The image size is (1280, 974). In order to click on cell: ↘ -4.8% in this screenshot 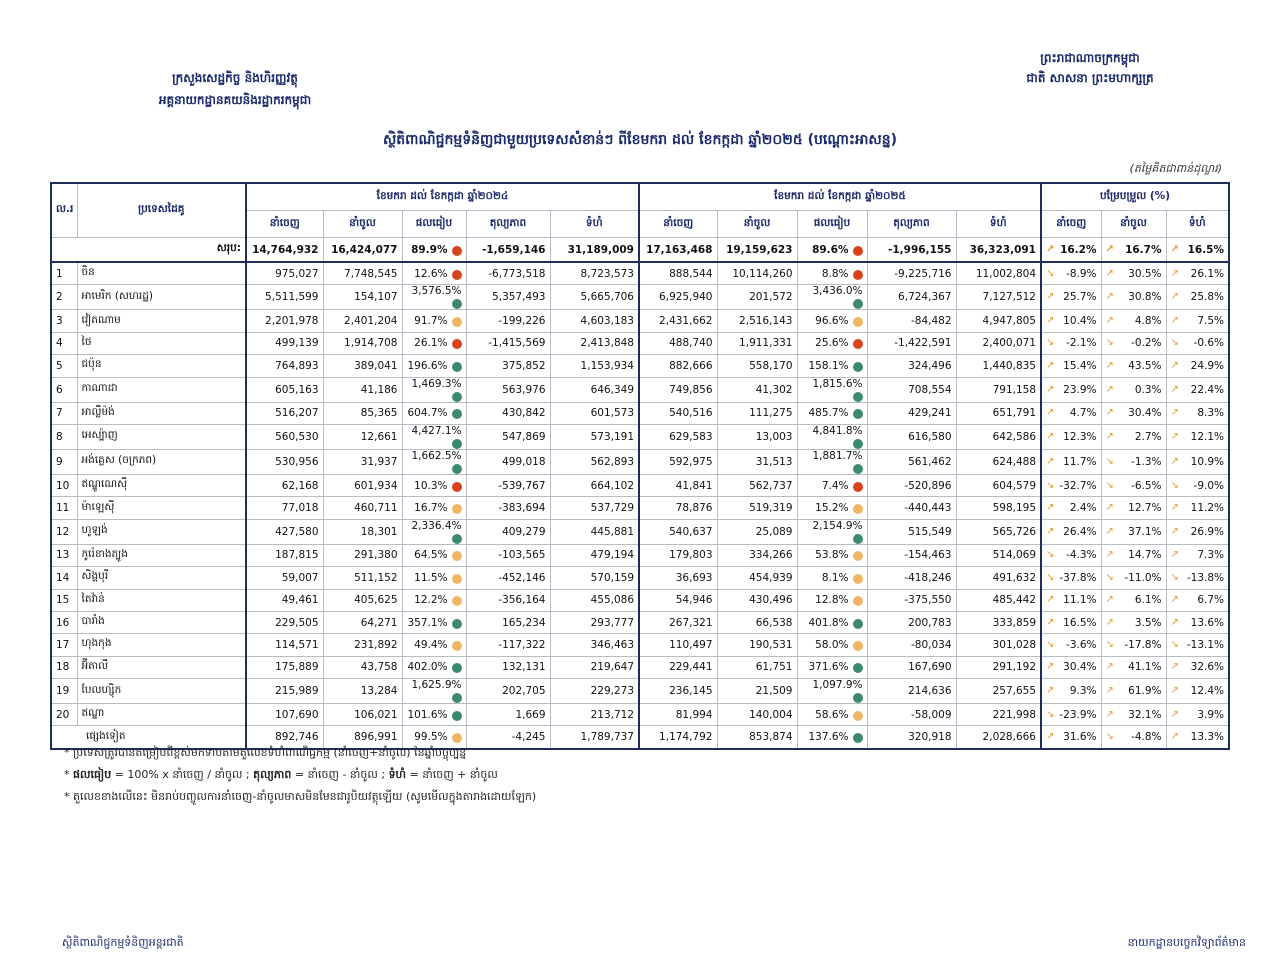, I will do `click(1133, 737)`.